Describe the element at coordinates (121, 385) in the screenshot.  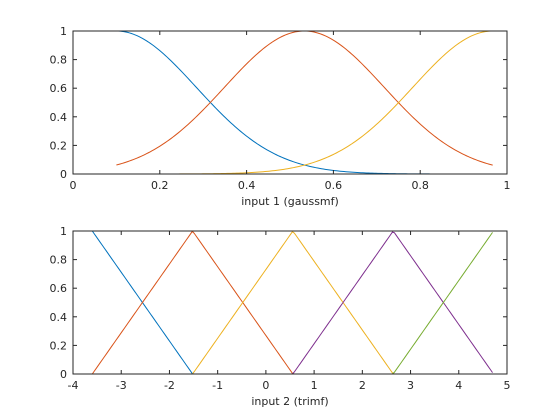
I see `x-tick-label: -3` at that location.